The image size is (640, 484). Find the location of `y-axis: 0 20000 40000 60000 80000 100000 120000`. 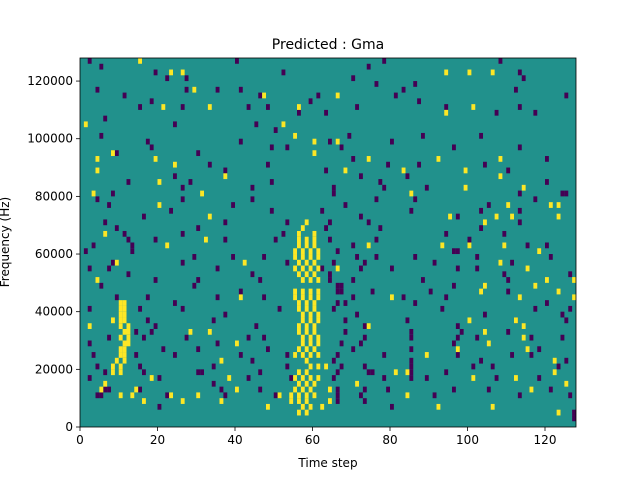

y-axis: 0 20000 40000 60000 80000 100000 120000 is located at coordinates (53, 254).